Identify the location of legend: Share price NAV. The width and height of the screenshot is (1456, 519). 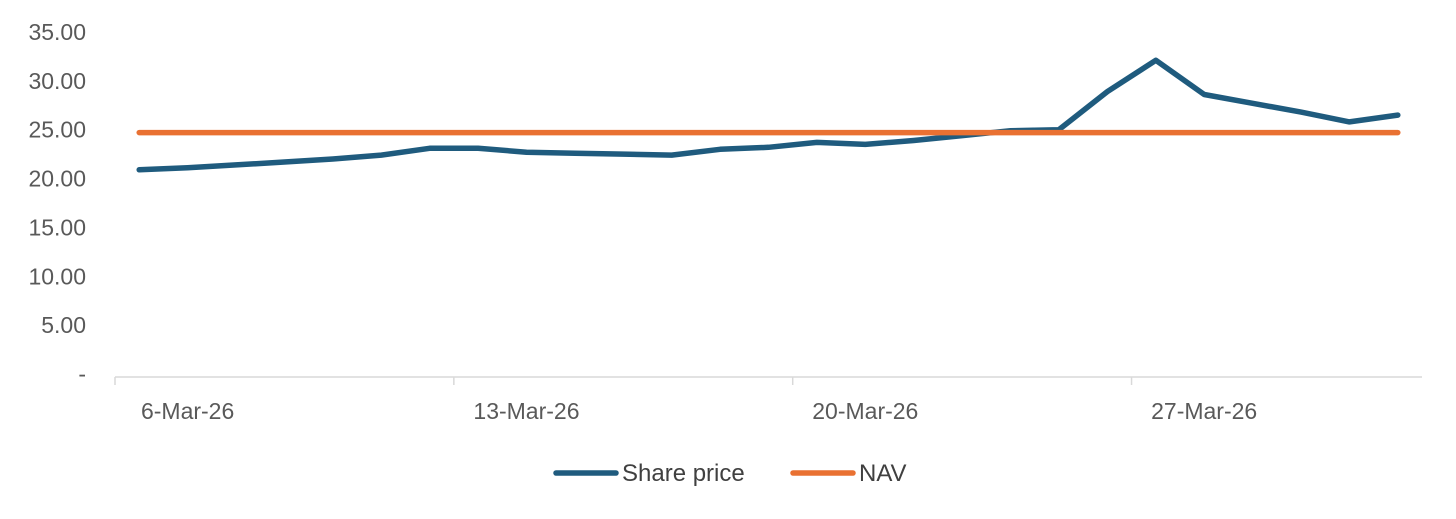
(730, 473).